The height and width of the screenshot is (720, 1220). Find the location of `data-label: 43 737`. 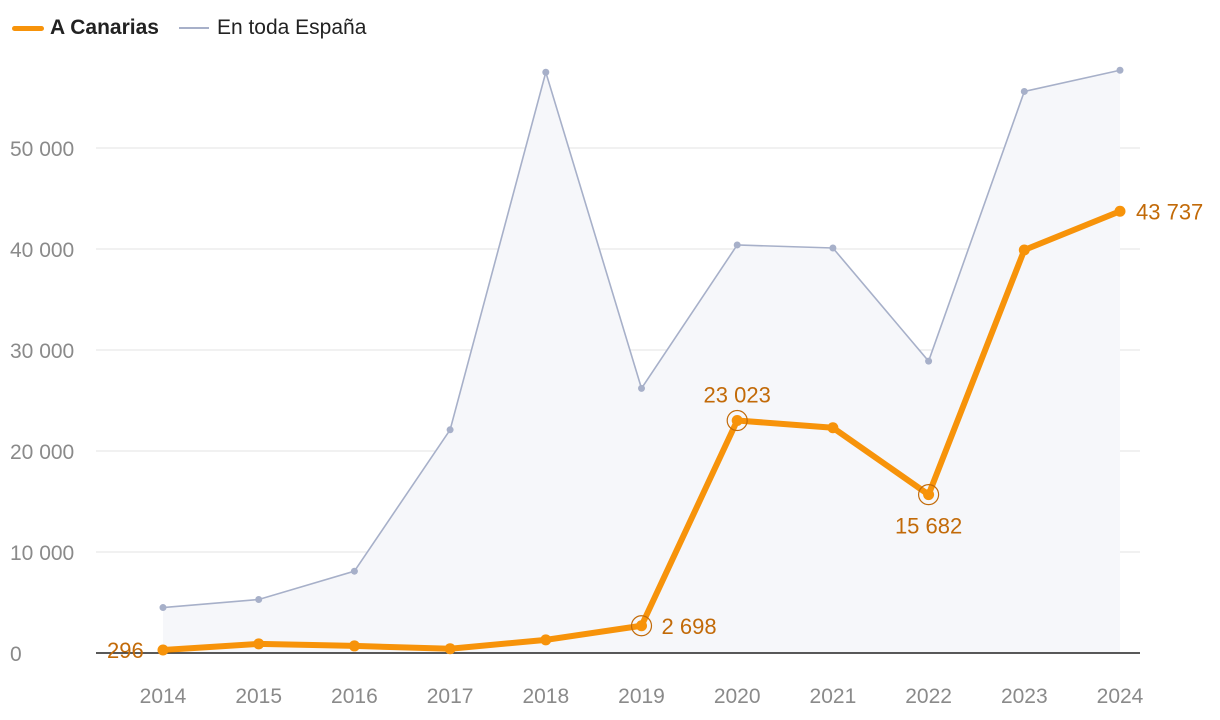

data-label: 43 737 is located at coordinates (1169, 211).